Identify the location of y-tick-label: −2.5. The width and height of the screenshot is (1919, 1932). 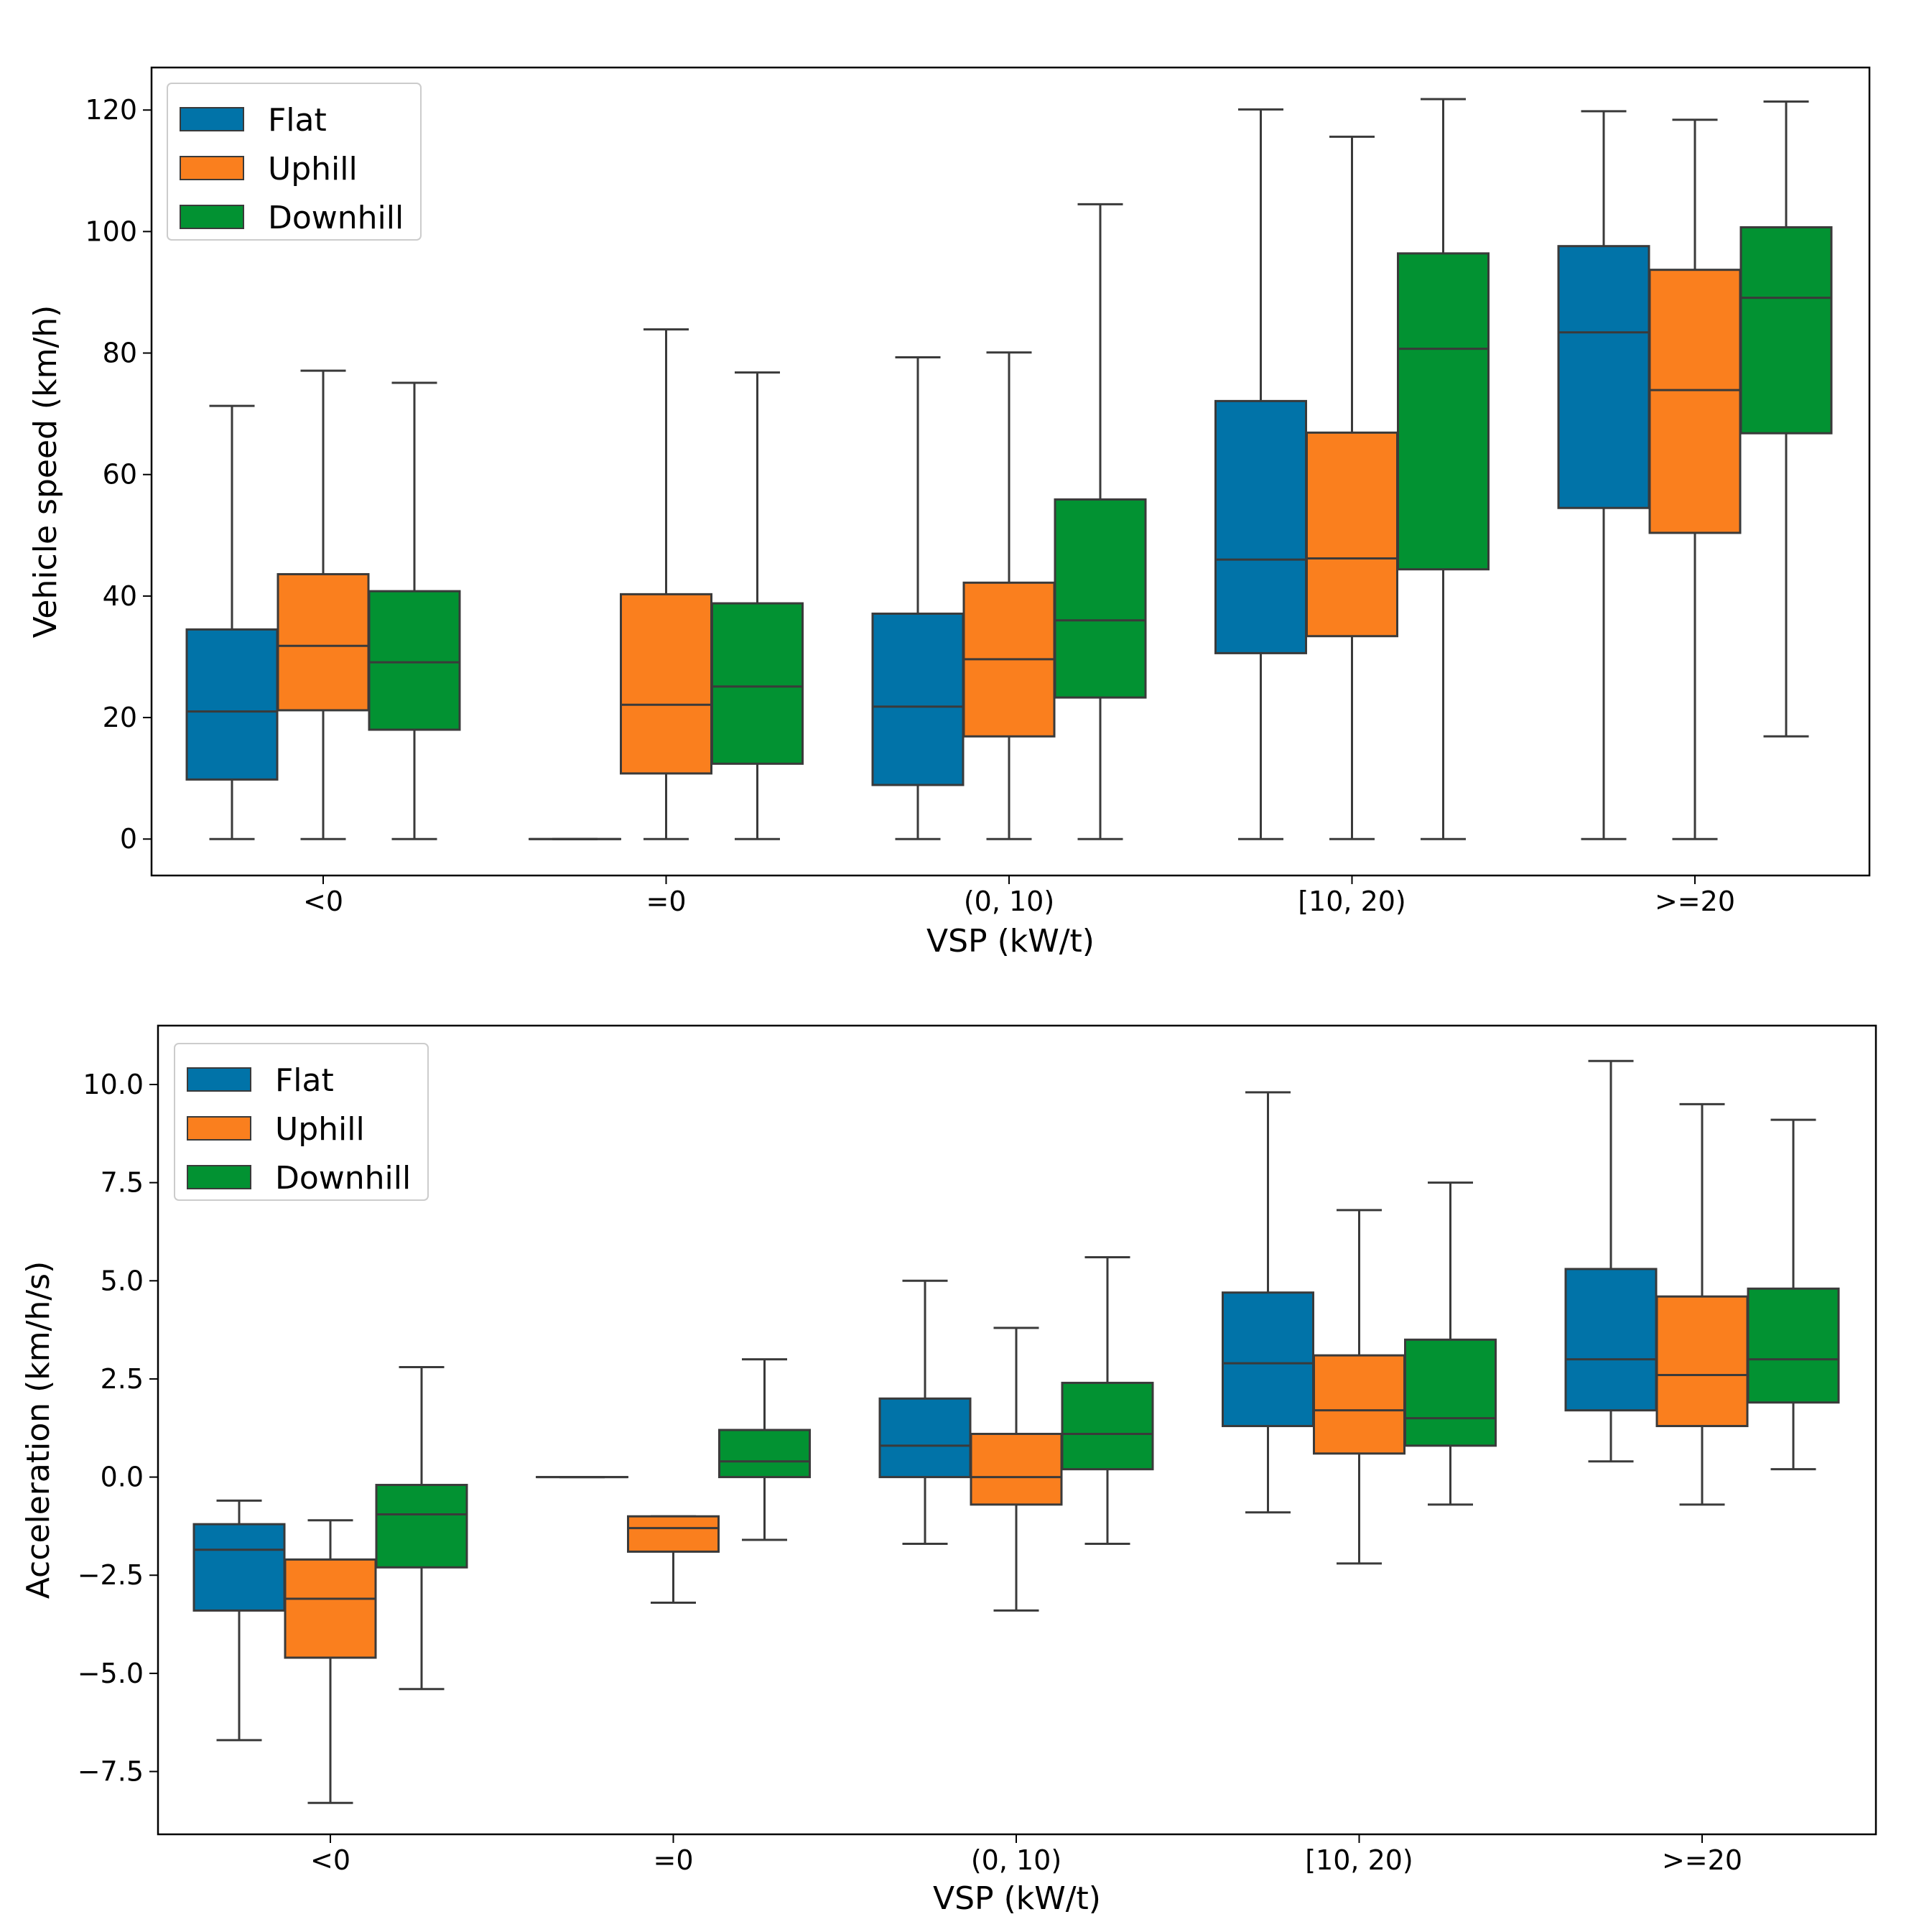
(111, 1575).